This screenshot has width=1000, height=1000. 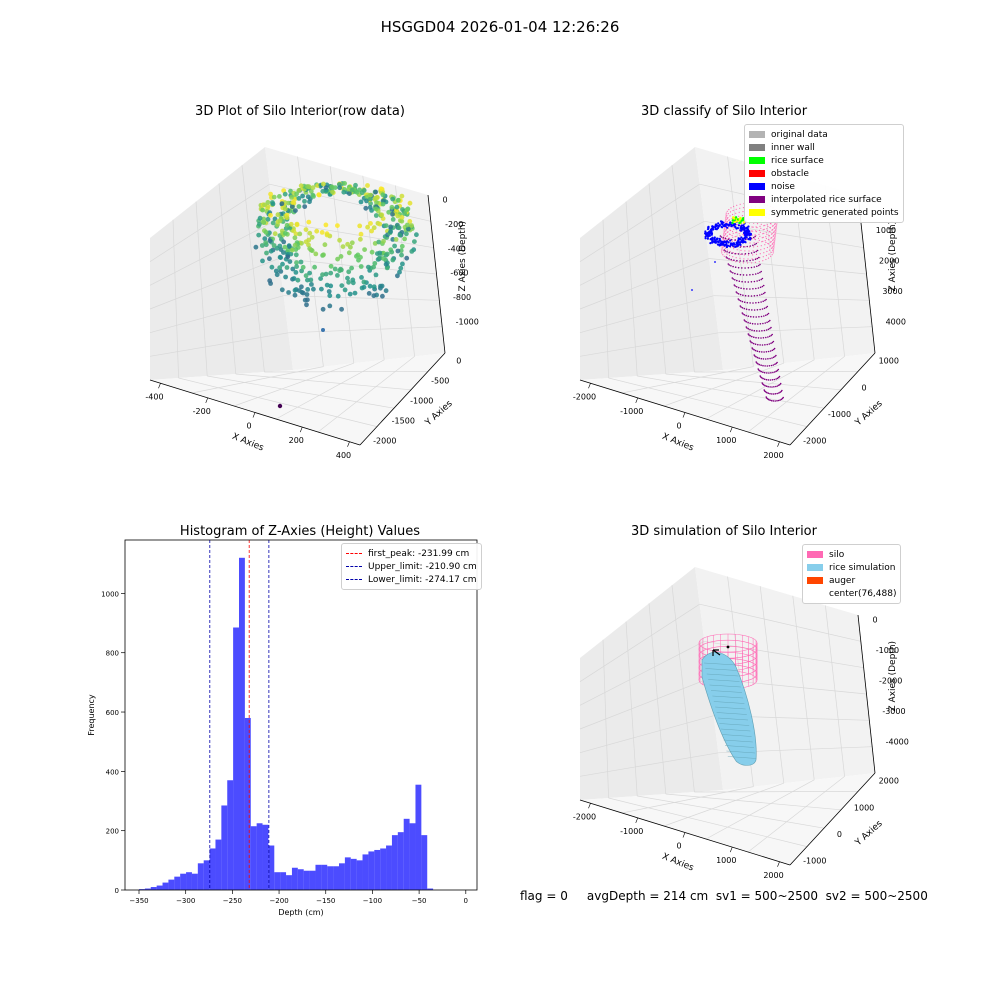 What do you see at coordinates (637, 820) in the screenshot?
I see `panel4-x-tick` at bounding box center [637, 820].